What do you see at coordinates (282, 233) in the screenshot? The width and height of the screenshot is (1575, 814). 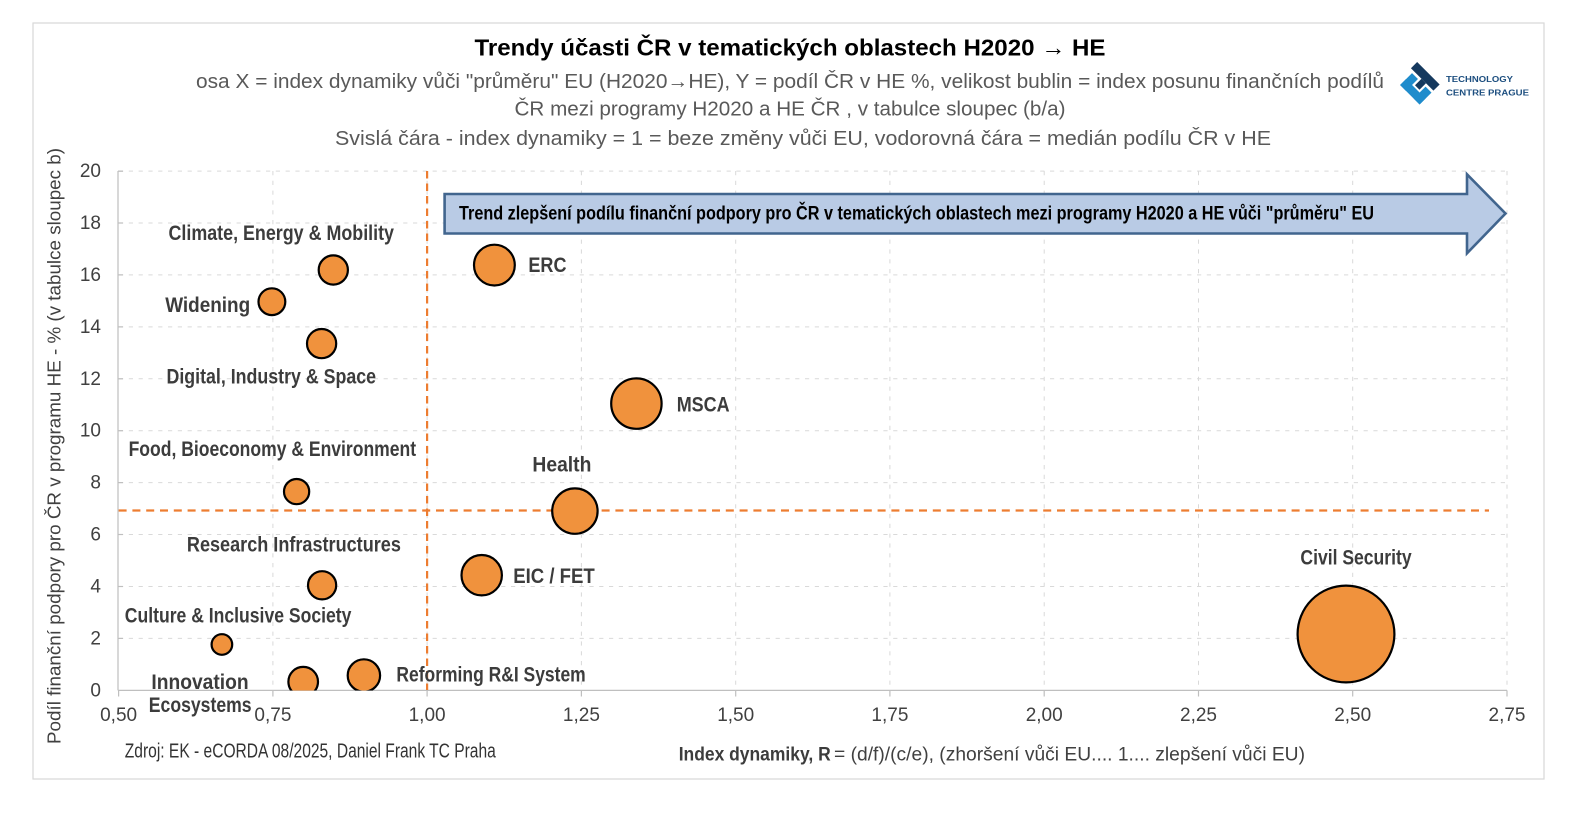 I see `svg-text: Climate, Energy & Mobility` at bounding box center [282, 233].